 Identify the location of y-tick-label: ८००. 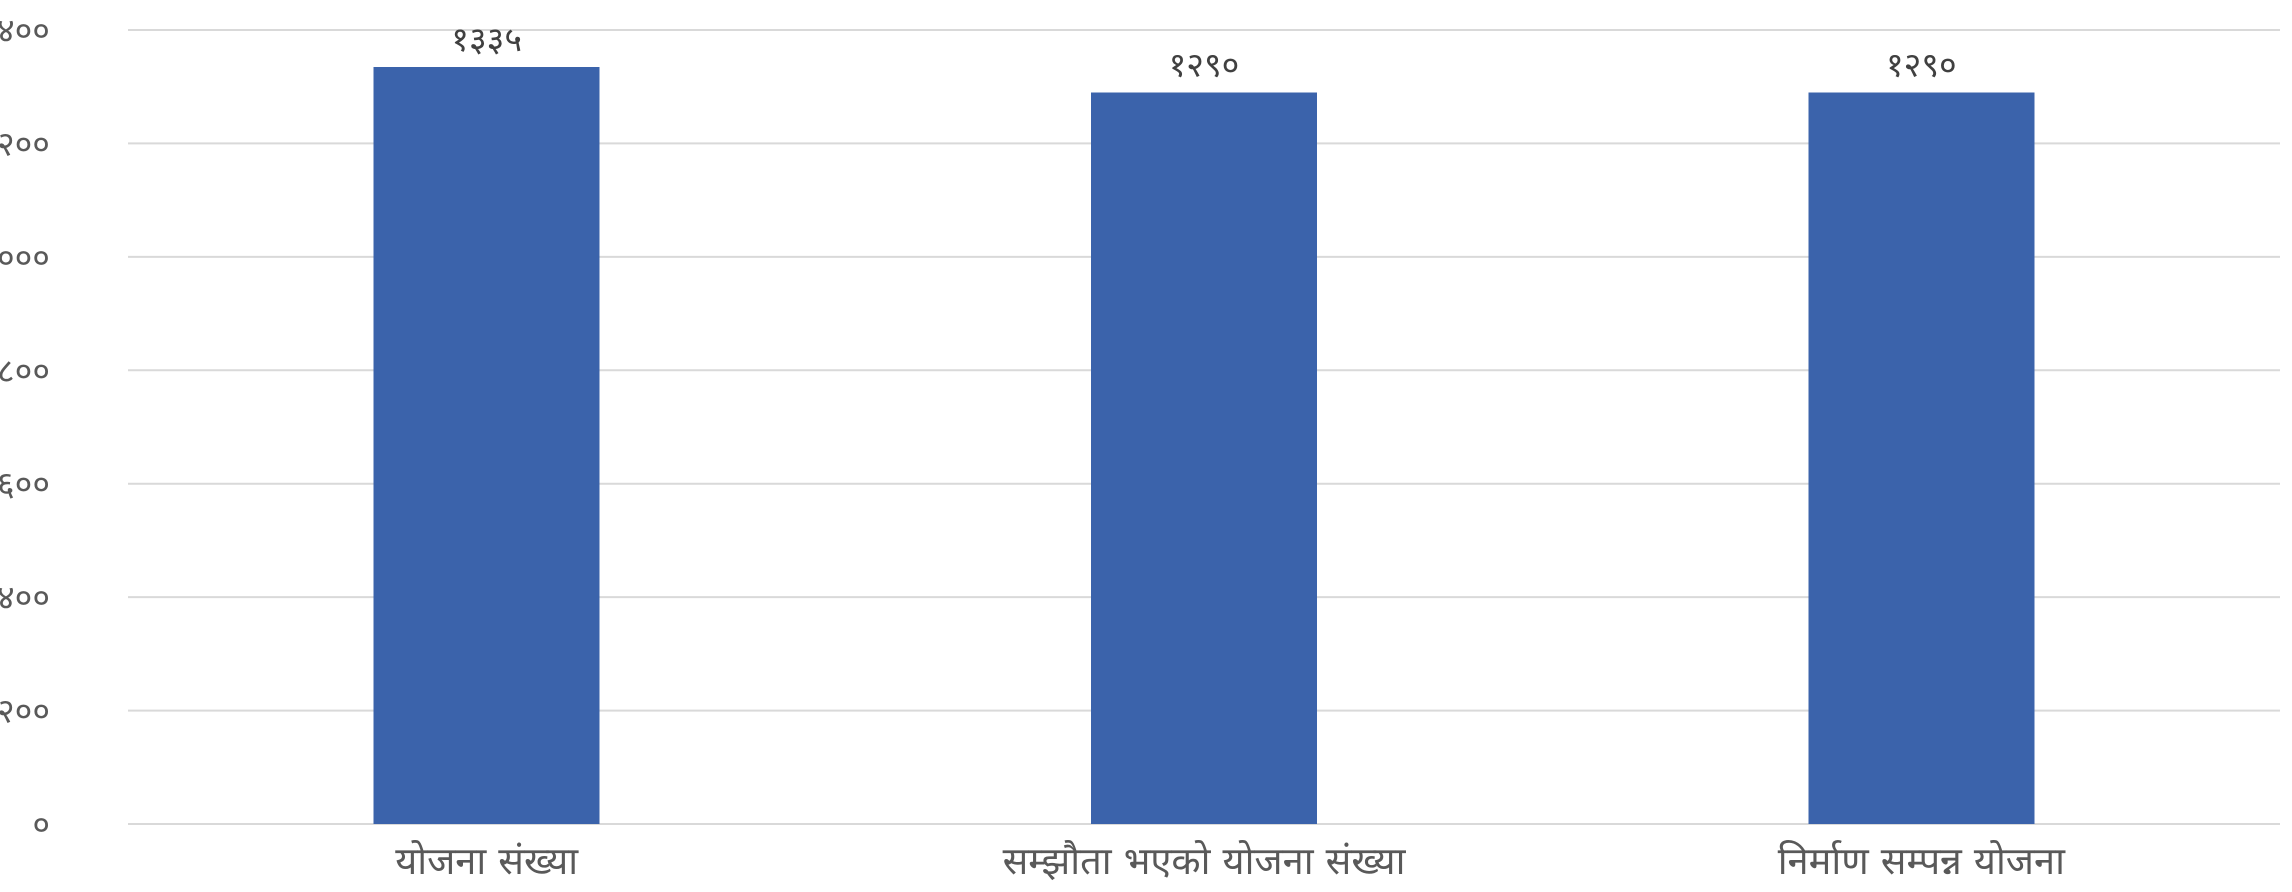
(25, 371).